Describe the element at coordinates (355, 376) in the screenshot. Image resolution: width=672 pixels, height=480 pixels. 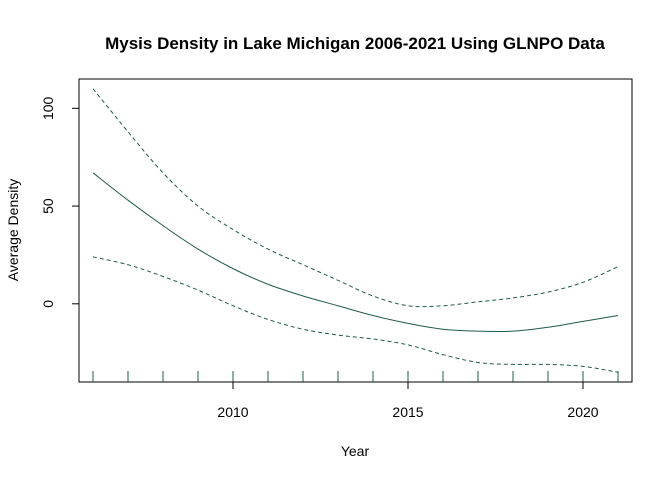
I see `rug` at that location.